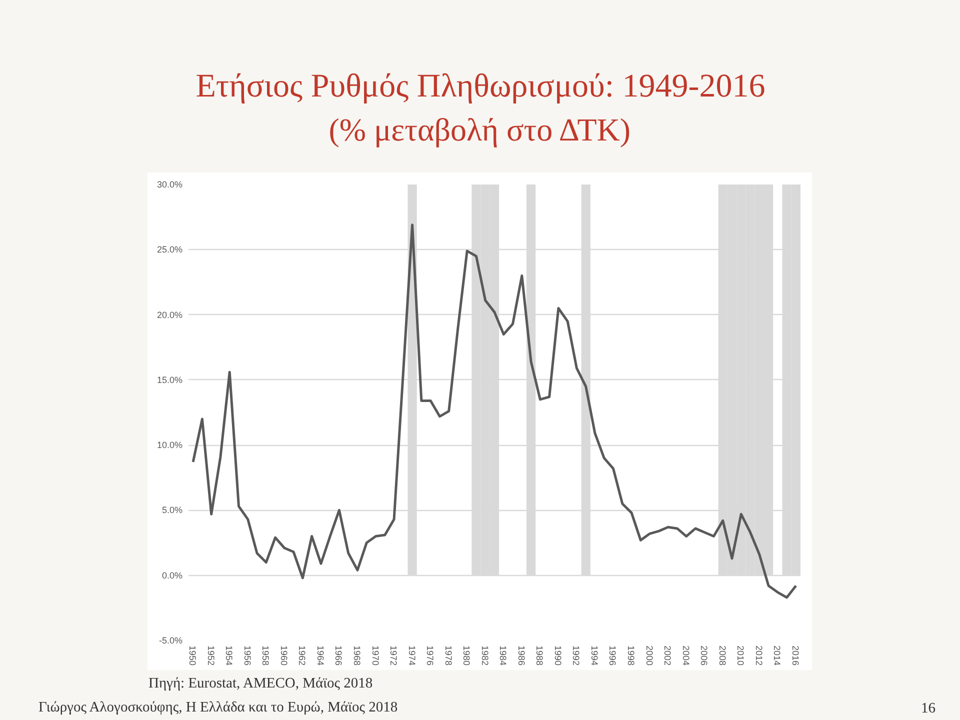 This screenshot has width=960, height=720. I want to click on x-tick-label: 1996, so click(613, 656).